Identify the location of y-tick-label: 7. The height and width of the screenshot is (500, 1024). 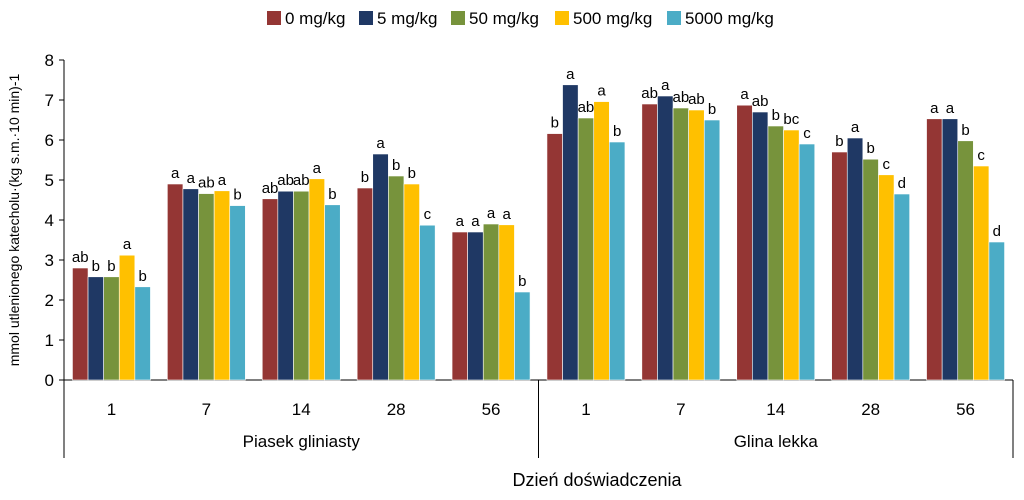
(49, 100).